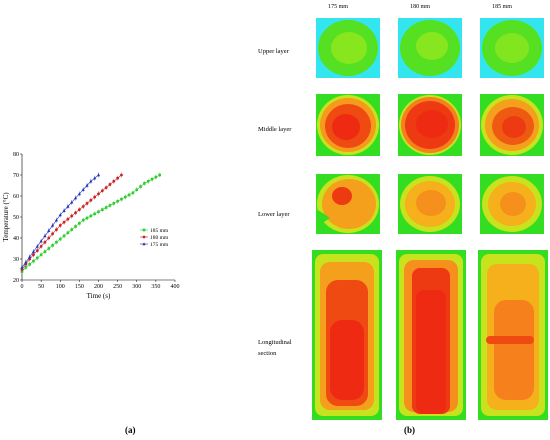  Describe the element at coordinates (159, 231) in the screenshot. I see `legend-label: 185 mm` at that location.